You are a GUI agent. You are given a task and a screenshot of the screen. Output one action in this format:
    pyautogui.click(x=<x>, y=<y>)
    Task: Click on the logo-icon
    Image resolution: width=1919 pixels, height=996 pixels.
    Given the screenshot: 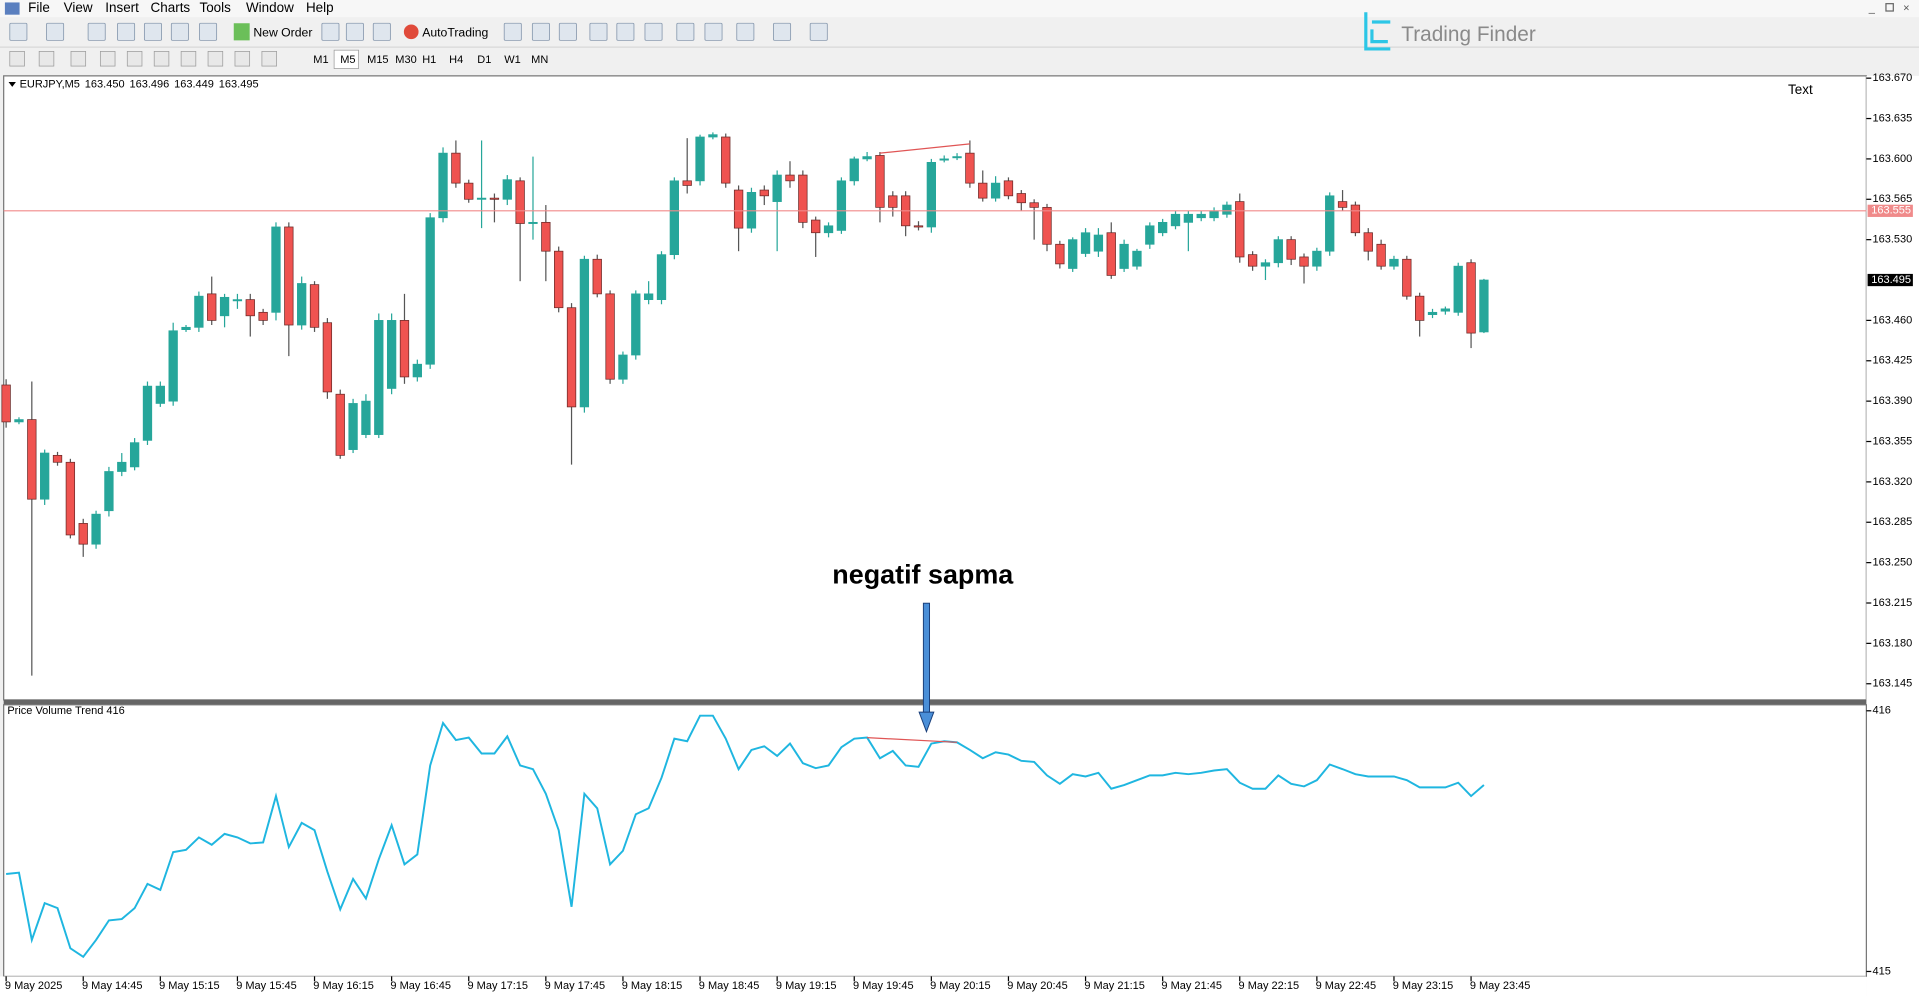 What is the action you would take?
    pyautogui.click(x=1377, y=31)
    